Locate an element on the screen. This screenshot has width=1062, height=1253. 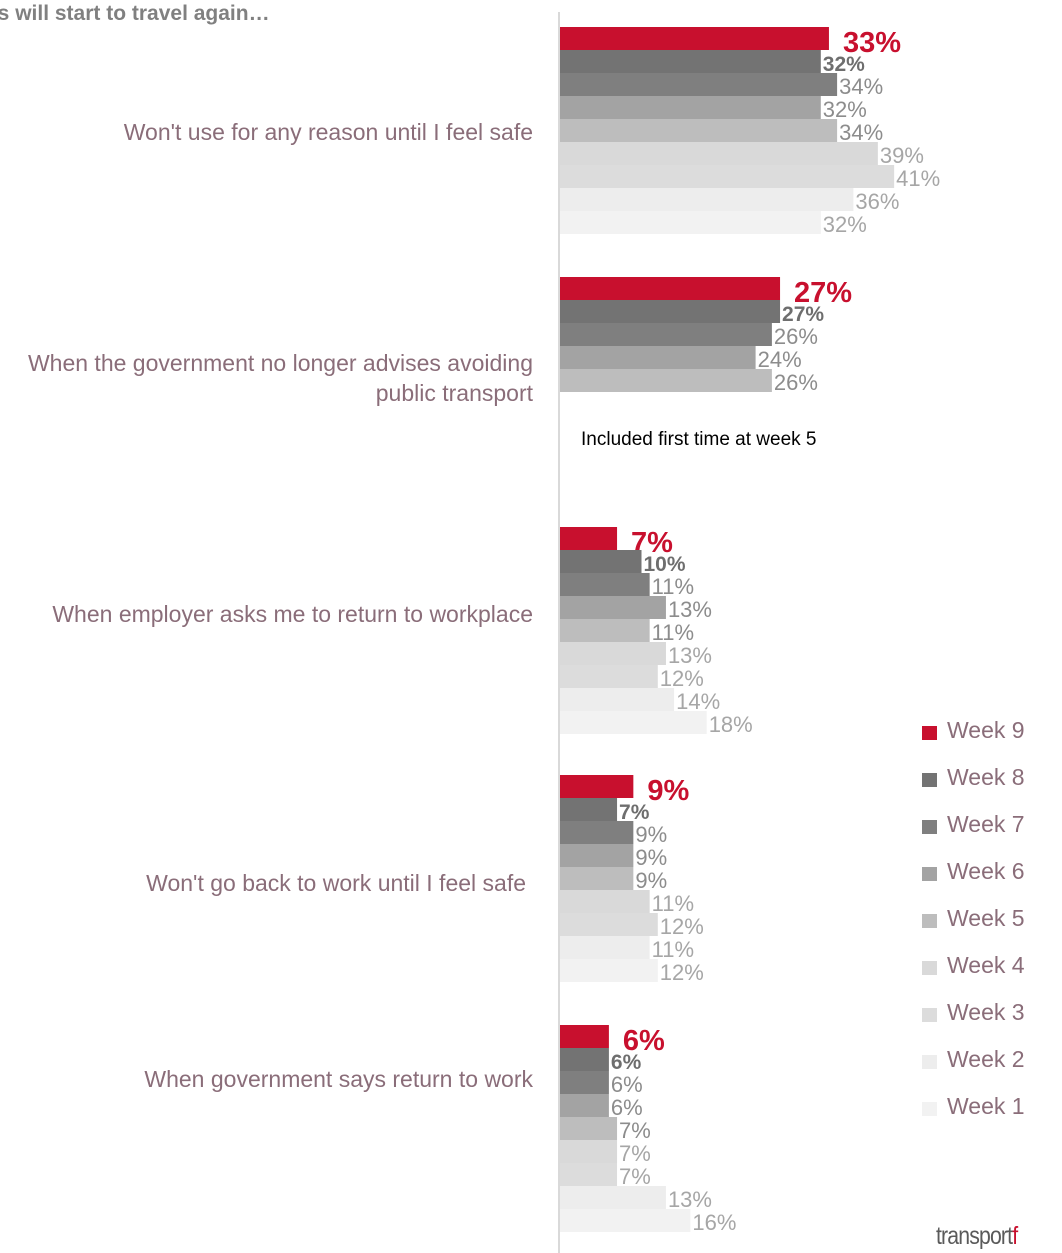
data-label: 16% is located at coordinates (714, 1222).